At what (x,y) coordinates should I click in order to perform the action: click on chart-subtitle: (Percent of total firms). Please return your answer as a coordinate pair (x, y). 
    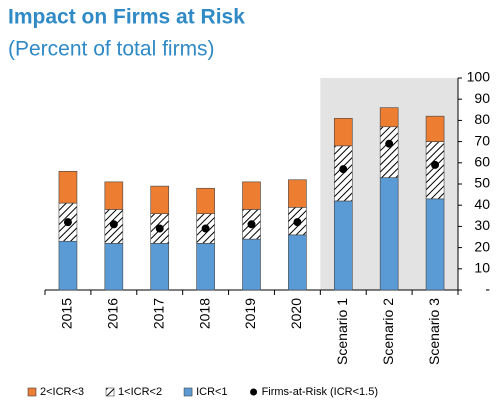
    Looking at the image, I should click on (111, 49).